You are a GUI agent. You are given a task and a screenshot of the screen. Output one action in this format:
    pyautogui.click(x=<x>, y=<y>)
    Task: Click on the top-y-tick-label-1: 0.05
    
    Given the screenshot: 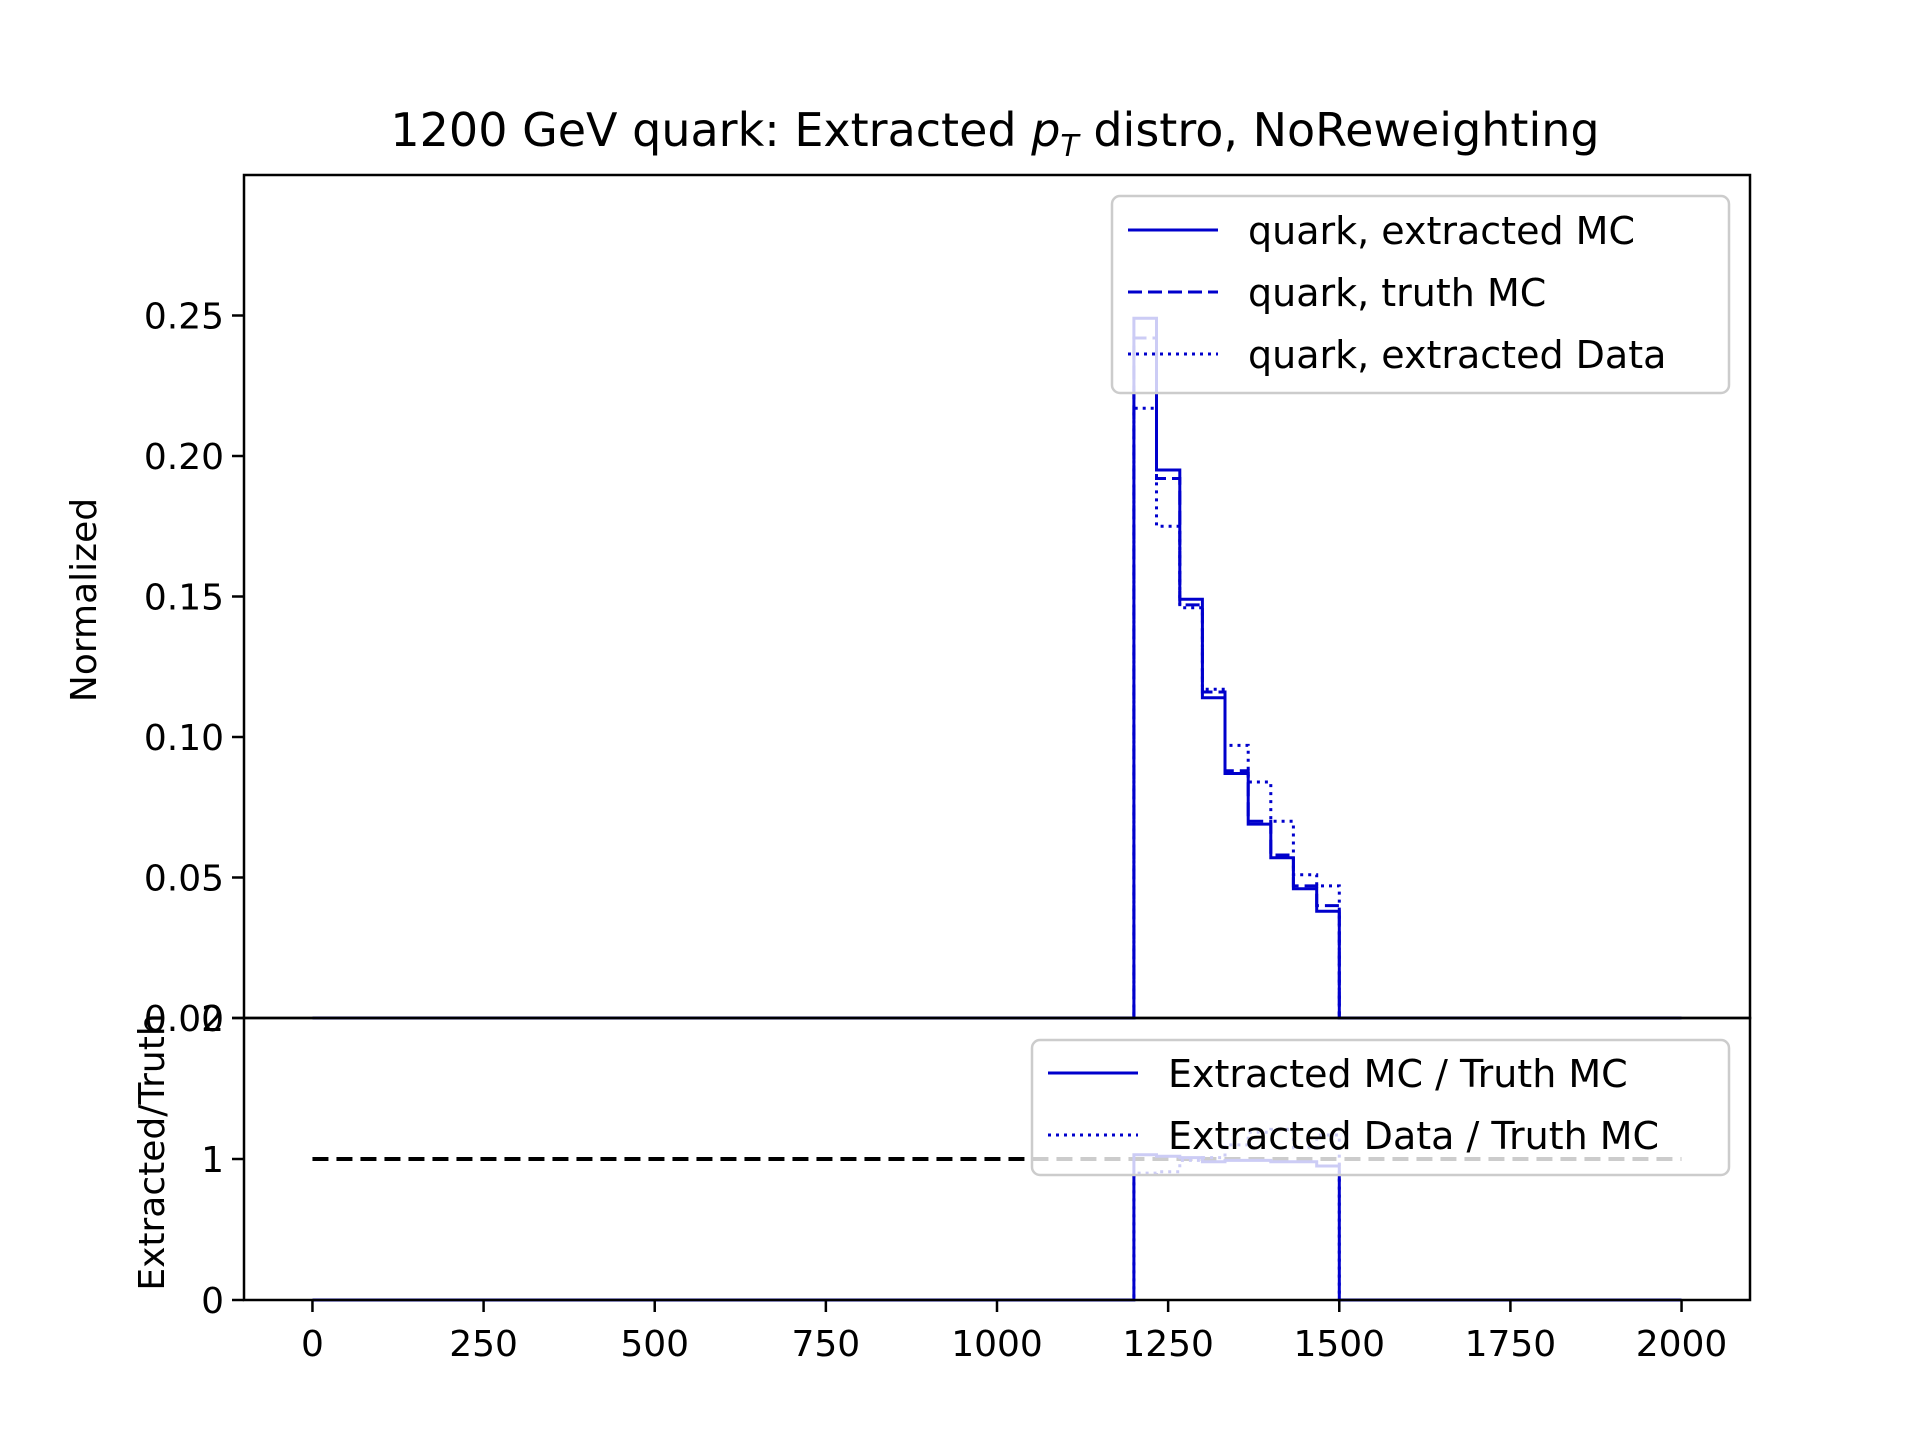 What is the action you would take?
    pyautogui.click(x=184, y=879)
    